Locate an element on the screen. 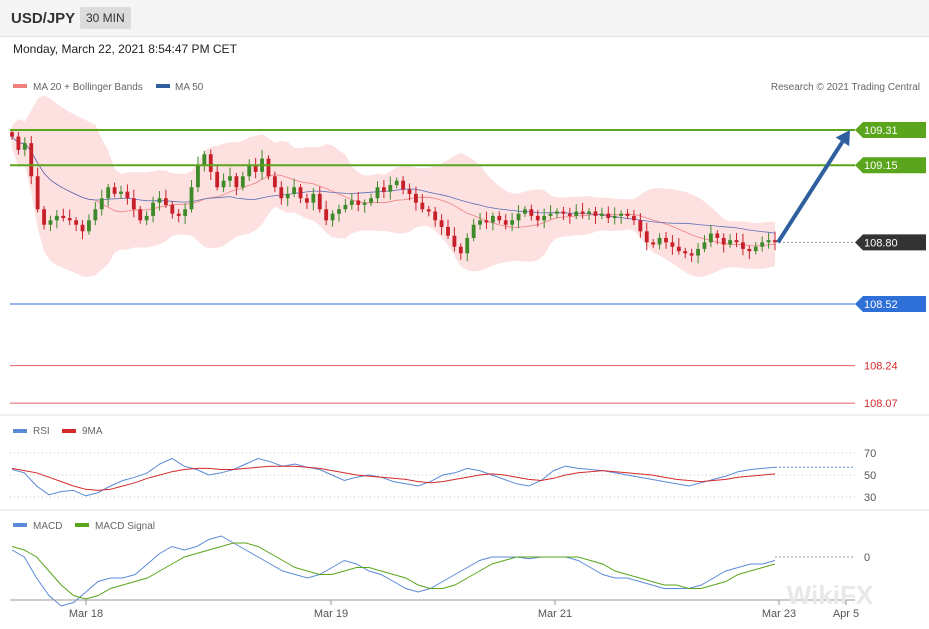  support-tag is located at coordinates (890, 304).